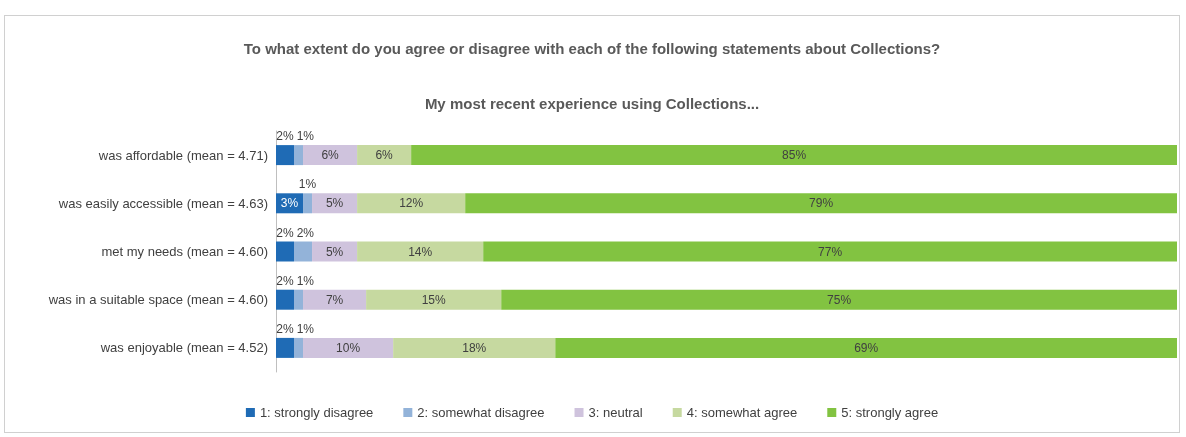 Image resolution: width=1186 pixels, height=437 pixels. What do you see at coordinates (890, 412) in the screenshot?
I see `legend-label: 5: strongly agree` at bounding box center [890, 412].